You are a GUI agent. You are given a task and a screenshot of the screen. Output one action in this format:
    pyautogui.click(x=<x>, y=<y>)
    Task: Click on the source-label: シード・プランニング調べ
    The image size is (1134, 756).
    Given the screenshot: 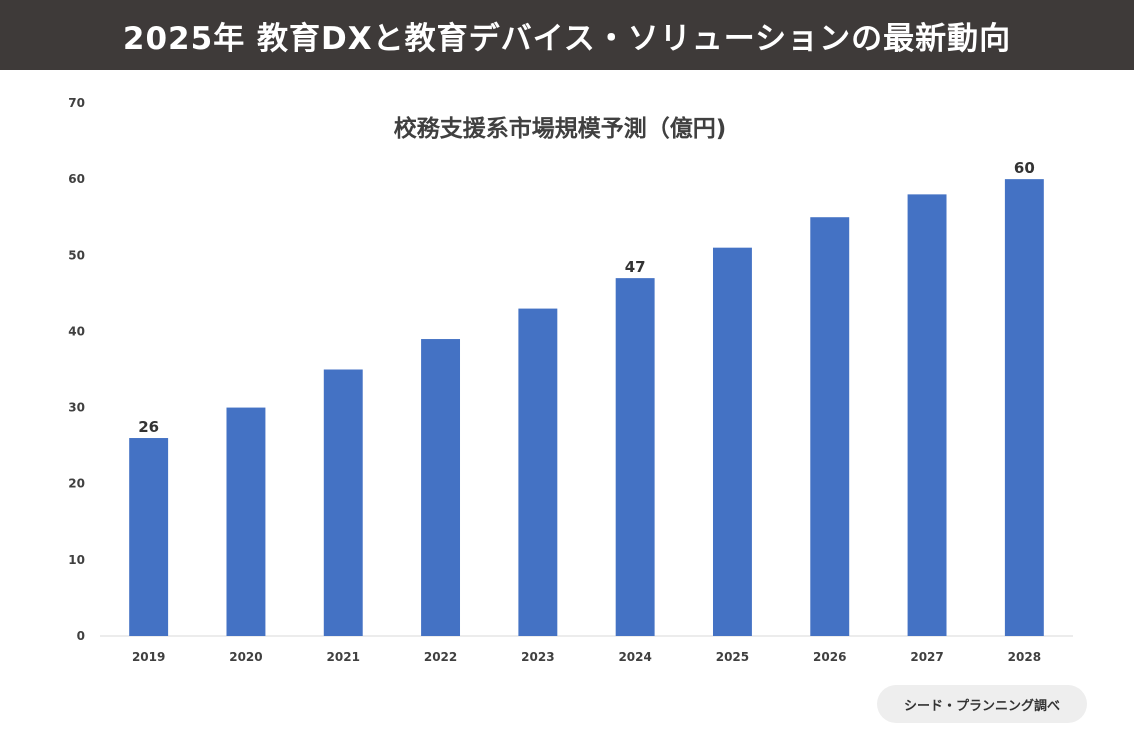 What is the action you would take?
    pyautogui.click(x=981, y=706)
    